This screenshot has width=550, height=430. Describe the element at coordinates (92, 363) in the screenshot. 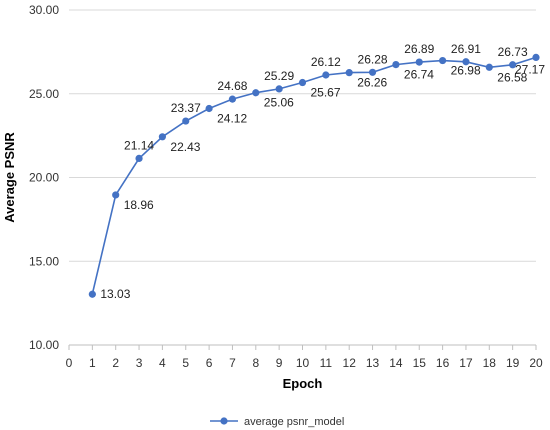

I see `x-tick-label: 1` at that location.